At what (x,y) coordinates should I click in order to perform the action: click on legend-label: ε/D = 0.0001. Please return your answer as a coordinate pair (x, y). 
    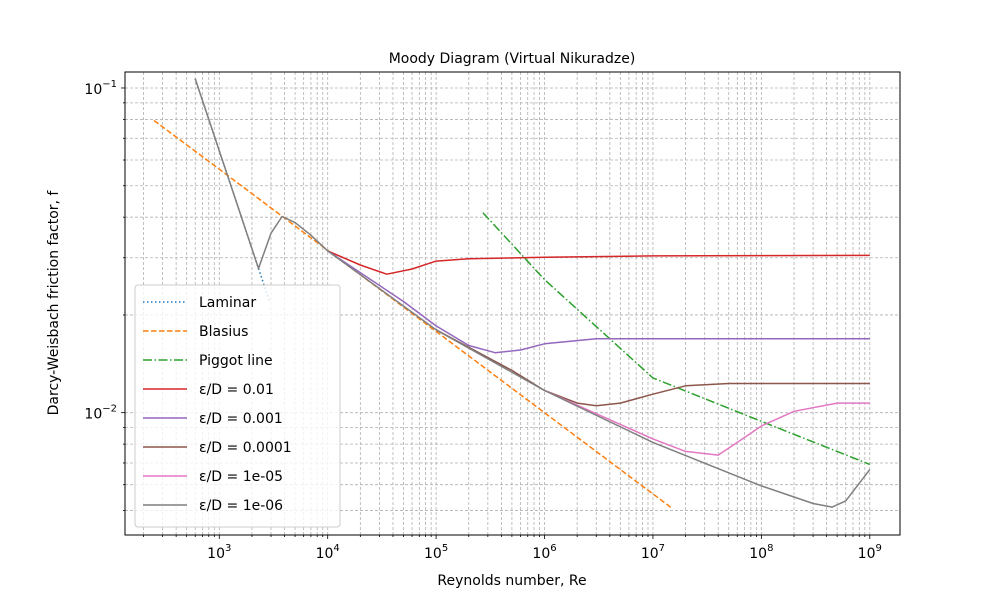
    Looking at the image, I should click on (245, 448).